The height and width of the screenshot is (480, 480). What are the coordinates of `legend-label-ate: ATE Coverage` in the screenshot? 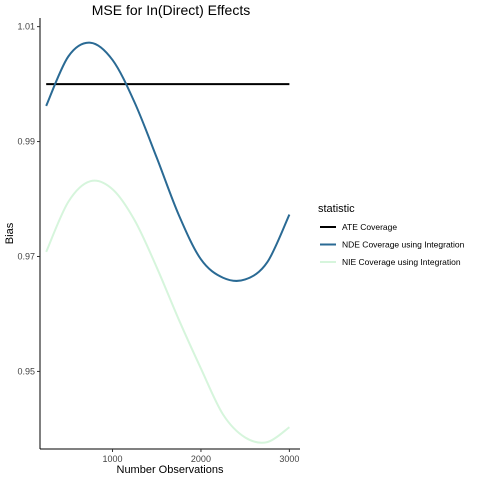 It's located at (369, 227).